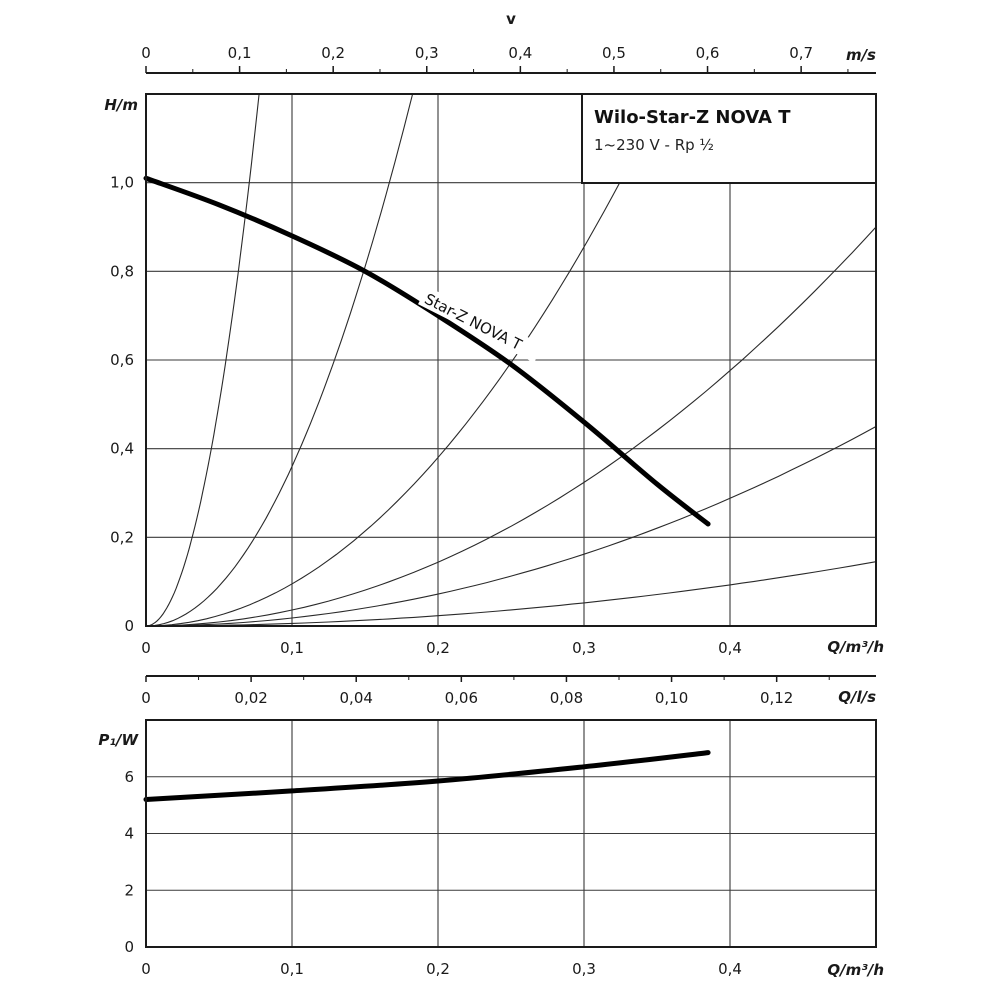 This screenshot has height=1000, width=1000. Describe the element at coordinates (121, 105) in the screenshot. I see `head-y-axis-label: H/m` at that location.